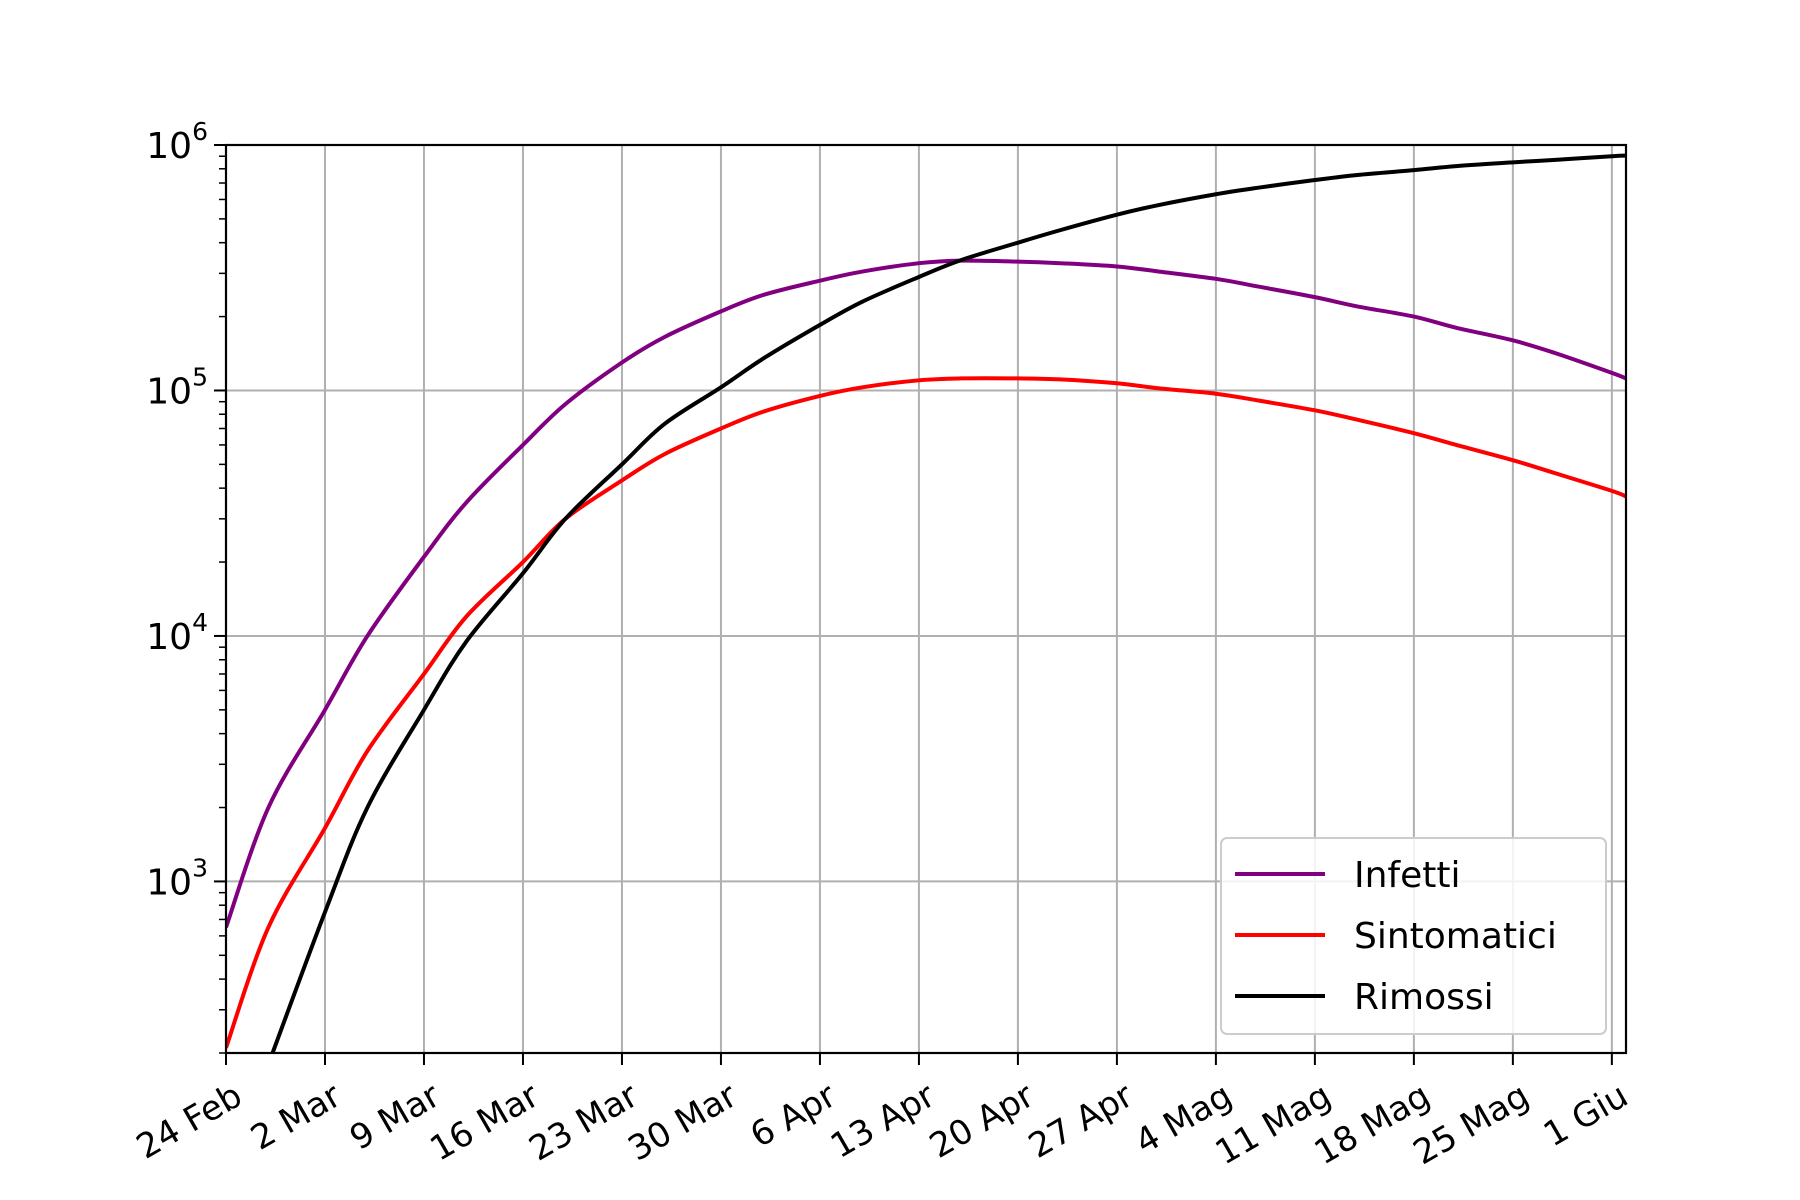 The height and width of the screenshot is (1200, 1800). What do you see at coordinates (1424, 997) in the screenshot?
I see `legend-label: Rimossi` at bounding box center [1424, 997].